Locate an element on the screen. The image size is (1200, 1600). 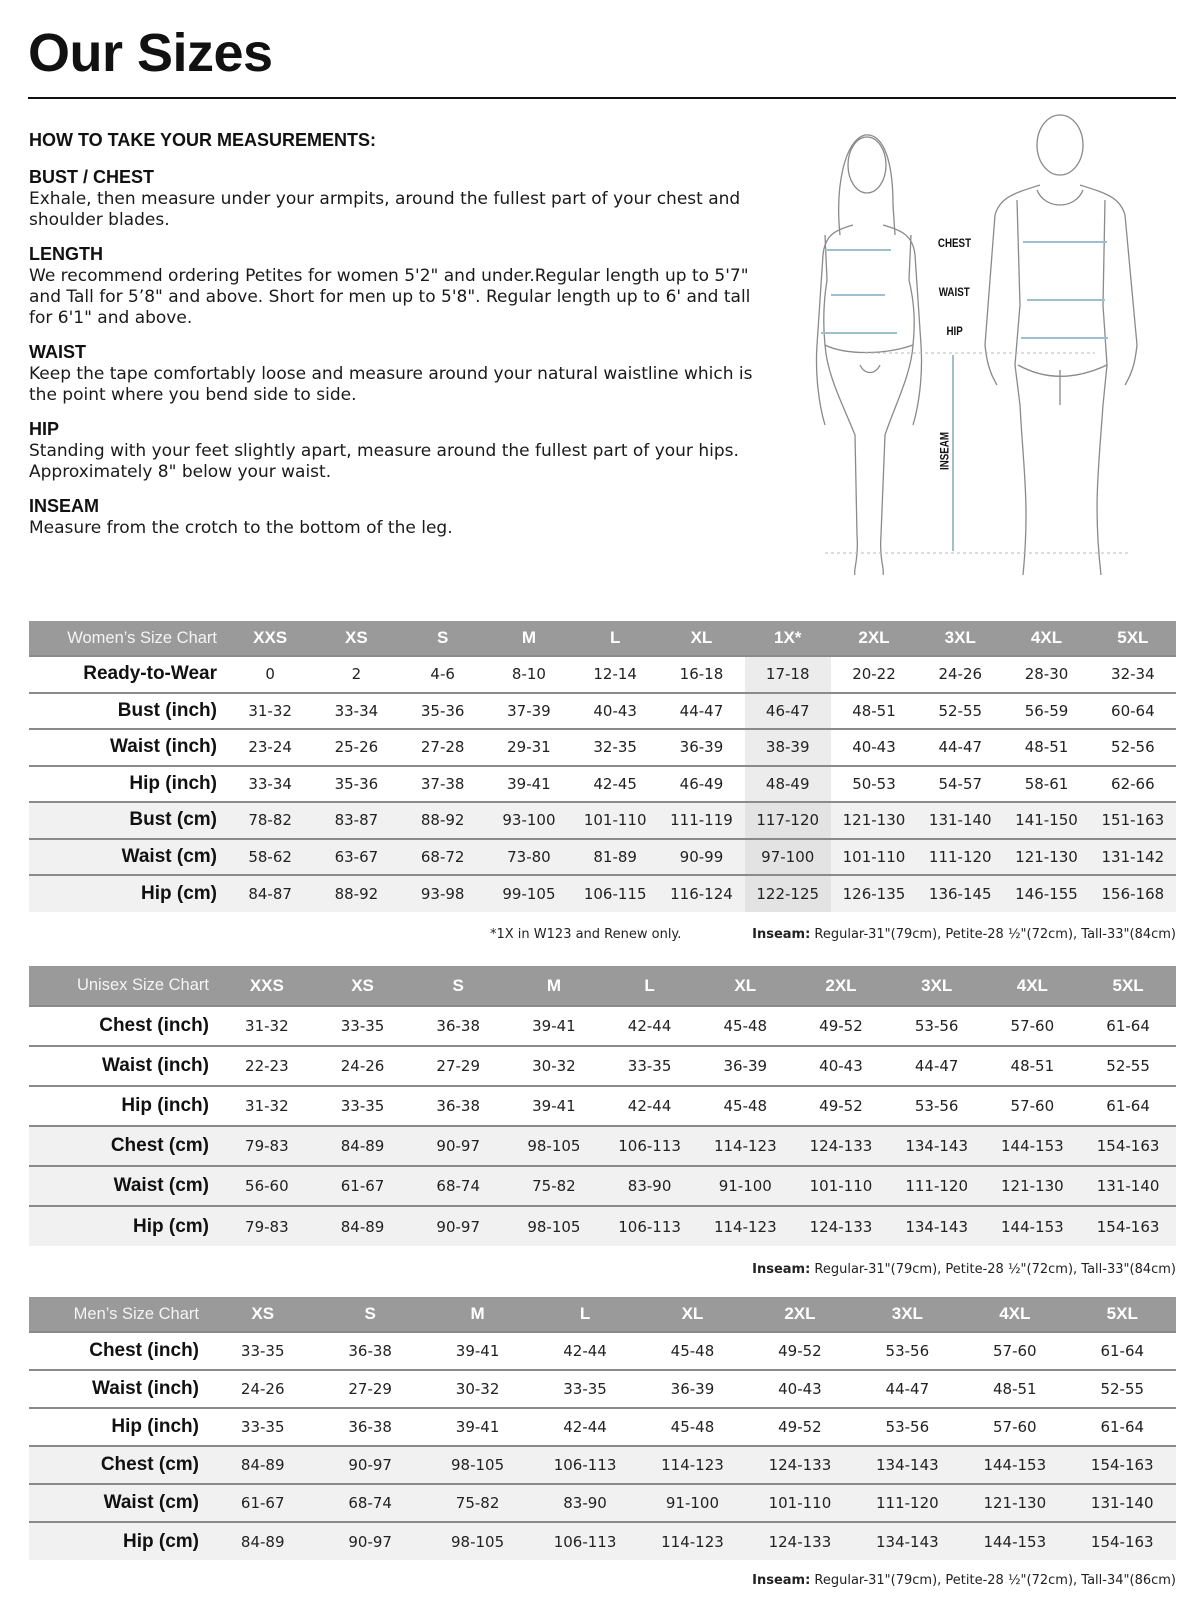
table-cell: 48-51 is located at coordinates (1032, 1065).